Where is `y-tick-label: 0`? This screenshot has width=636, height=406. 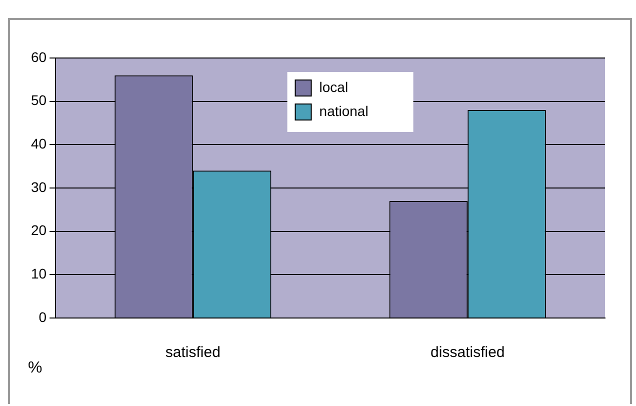 y-tick-label: 0 is located at coordinates (42, 316).